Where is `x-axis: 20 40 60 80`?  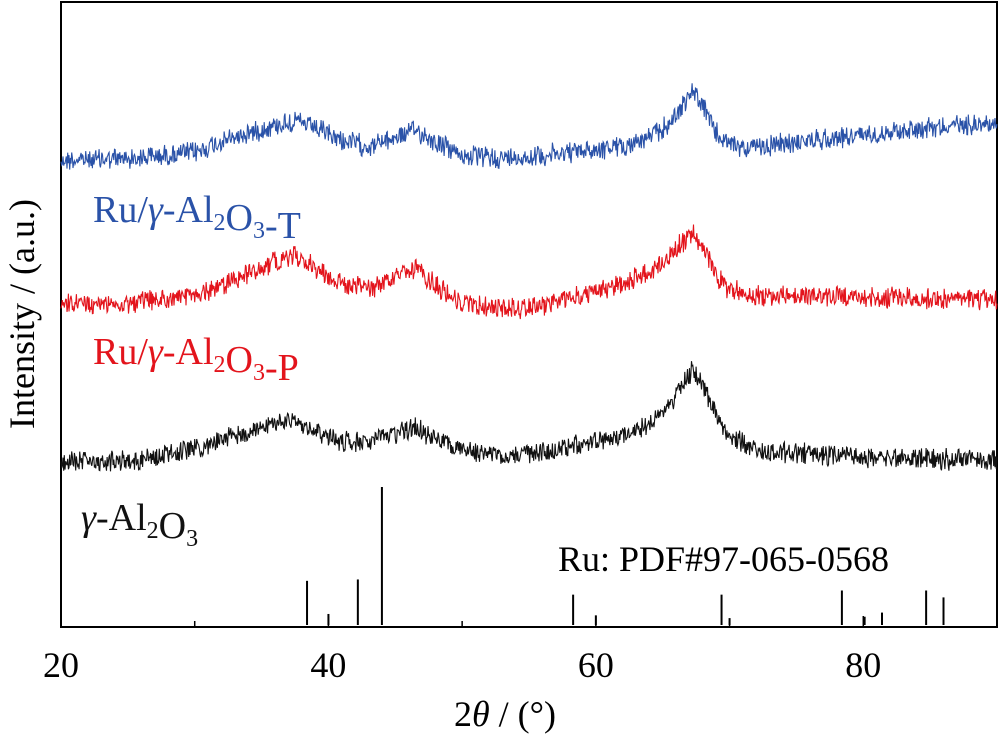
x-axis: 20 40 60 80 is located at coordinates (520, 650).